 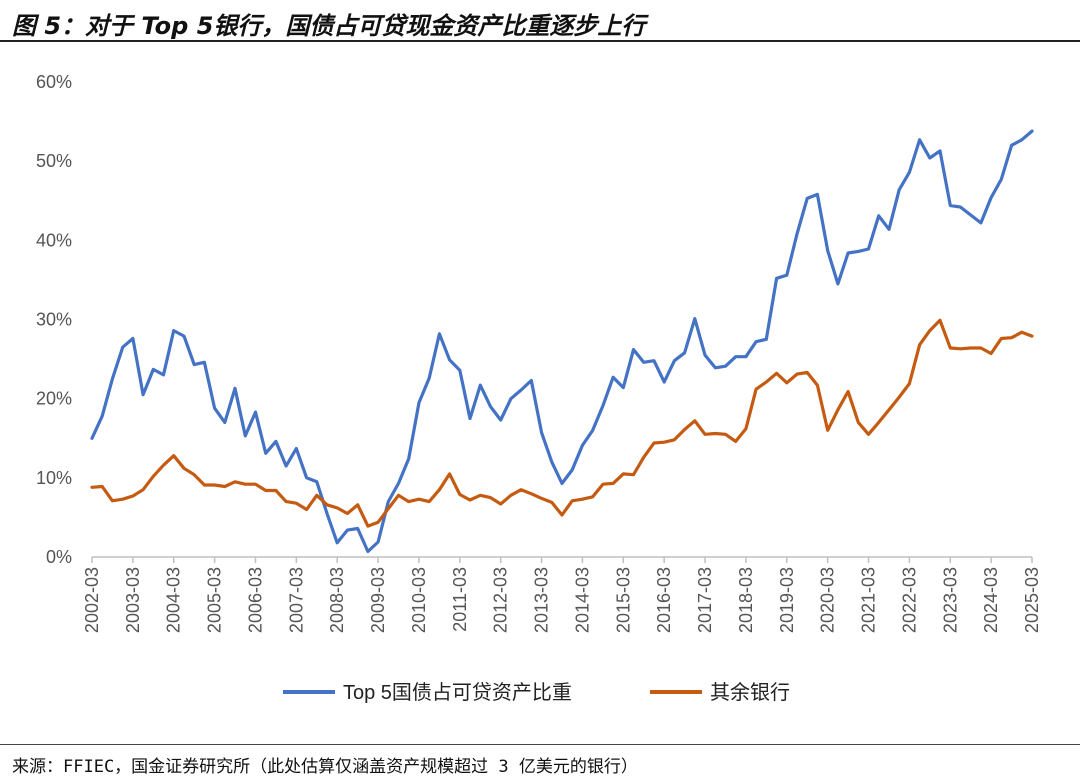 What do you see at coordinates (215, 600) in the screenshot?
I see `x-tick-label: 2005-03` at bounding box center [215, 600].